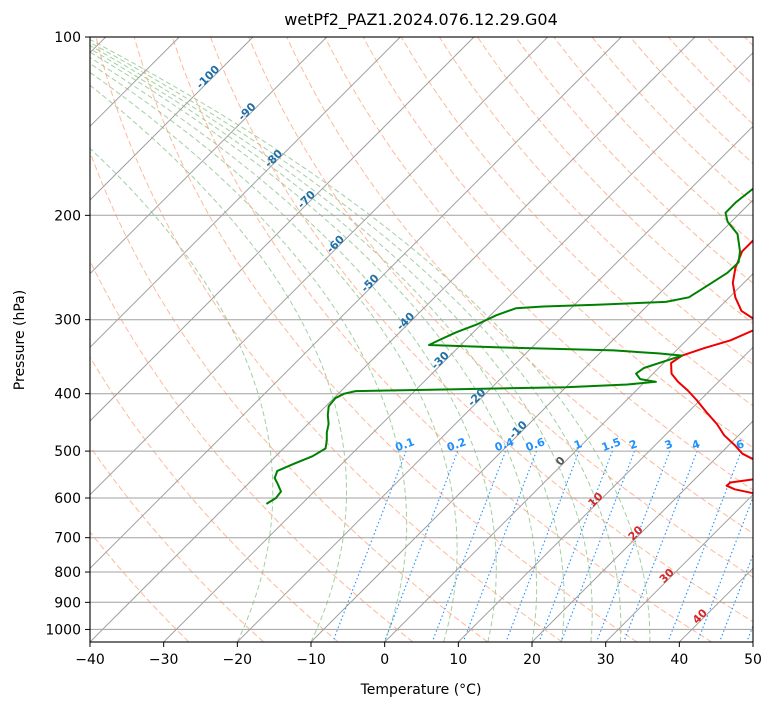 This screenshot has width=775, height=708. What do you see at coordinates (164, 660) in the screenshot?
I see `x-tick-label: −30` at bounding box center [164, 660].